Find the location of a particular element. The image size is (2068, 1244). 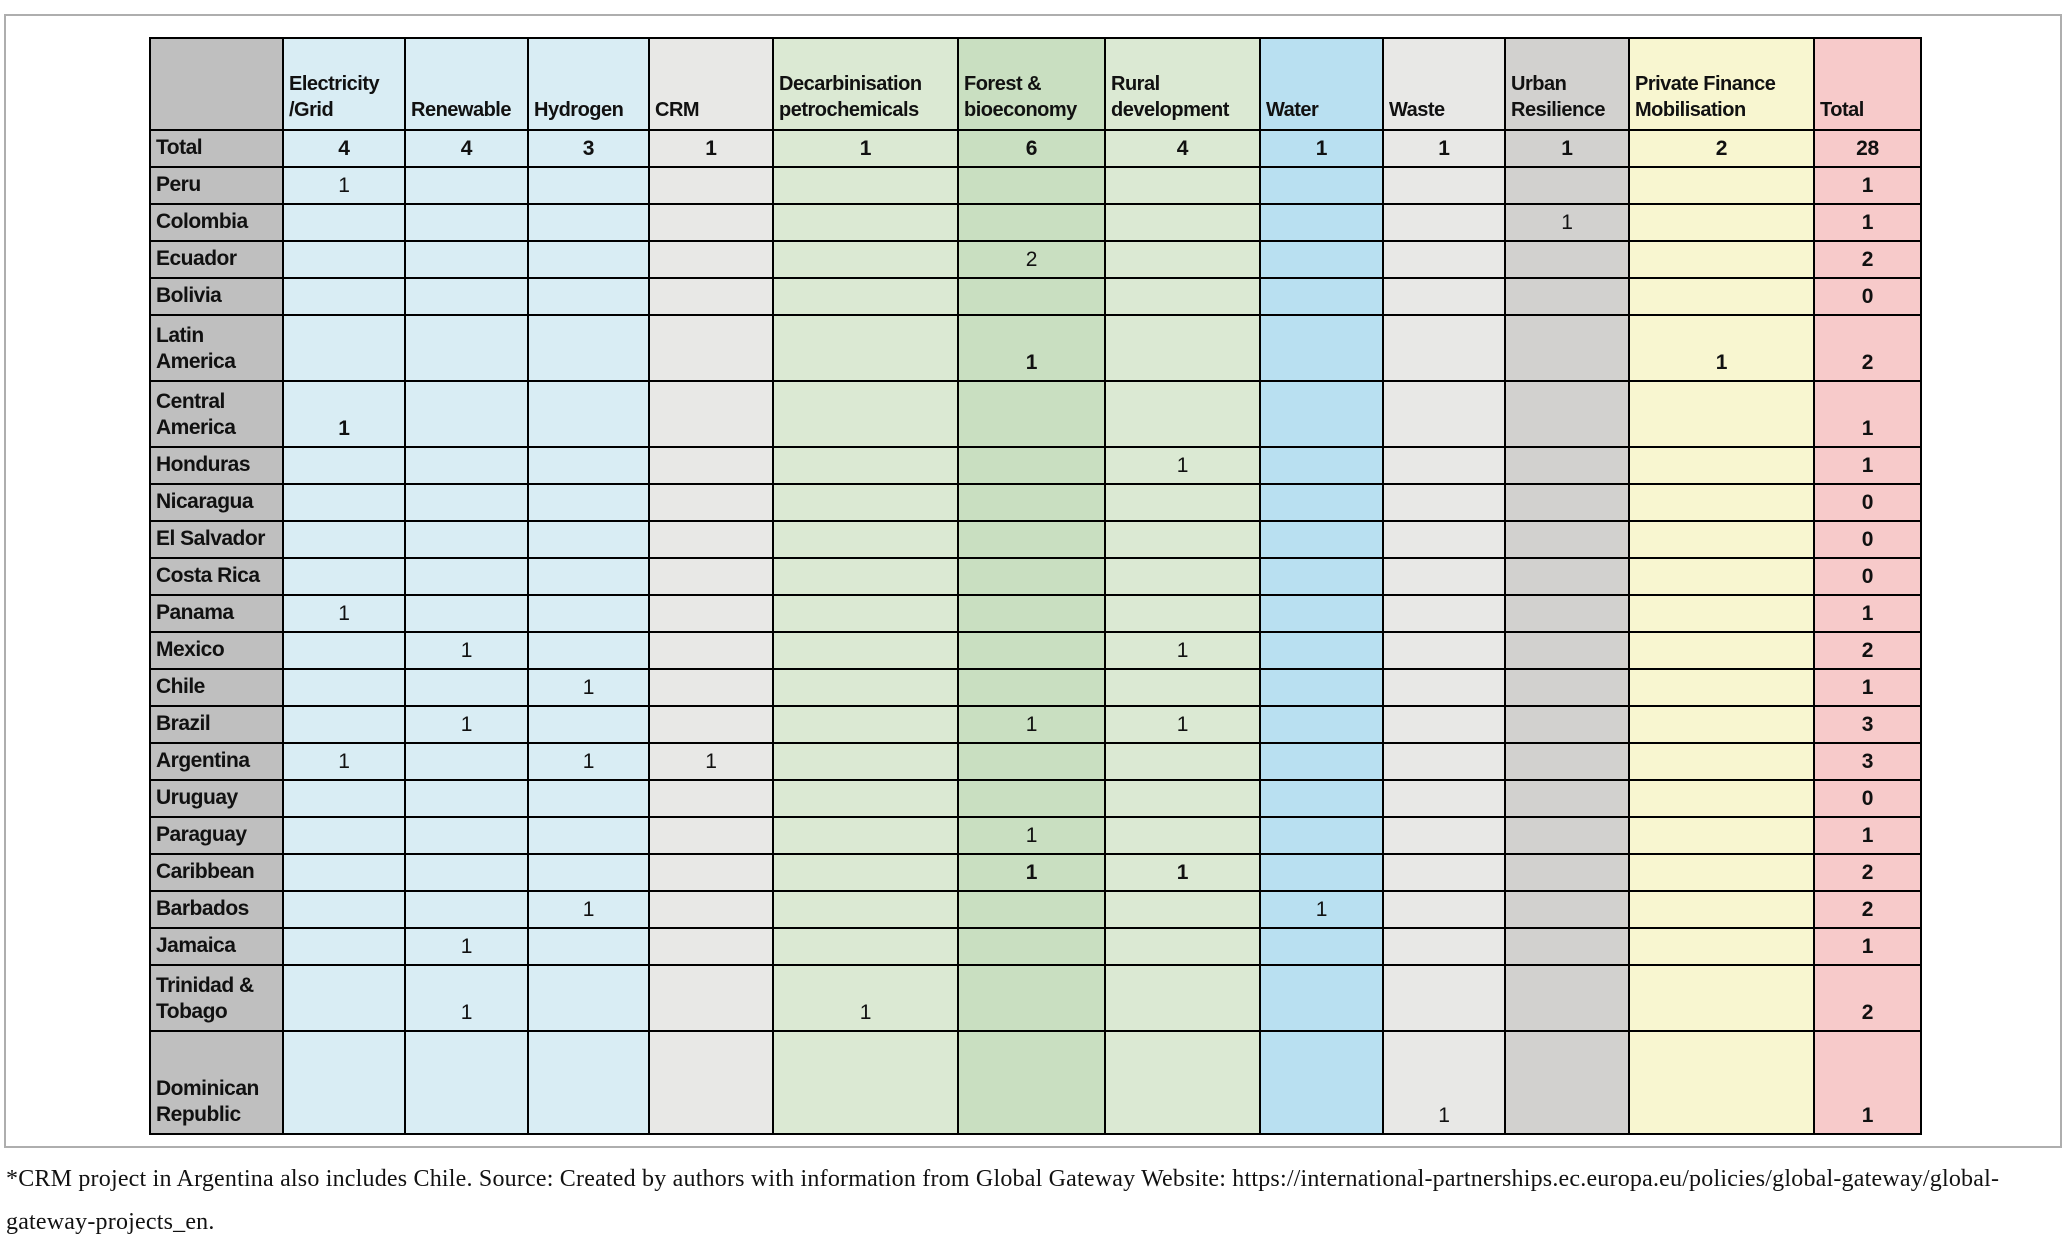

table-row: Peru 1 1 is located at coordinates (1035, 185).